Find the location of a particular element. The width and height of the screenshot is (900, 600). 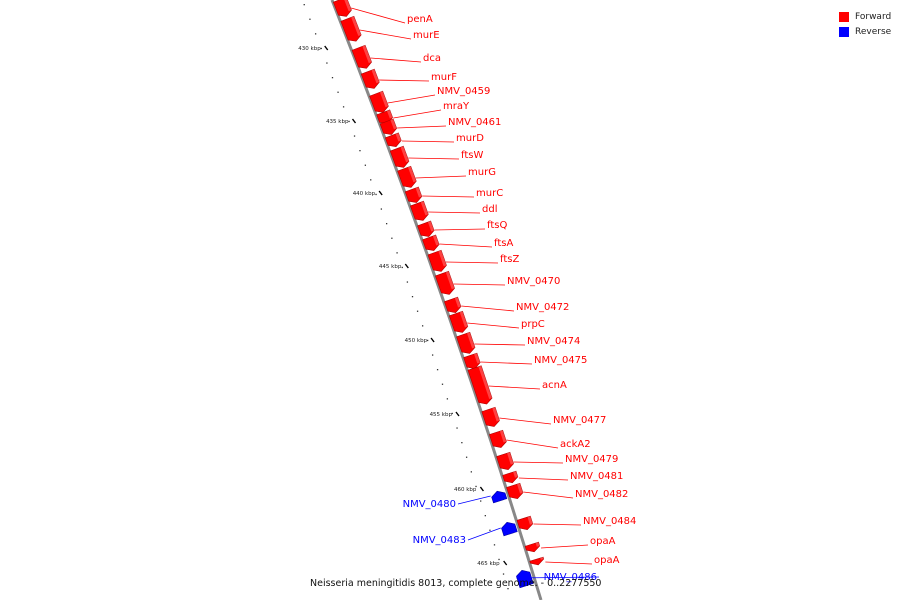

gene-label: NMV_0470 is located at coordinates (533, 281).